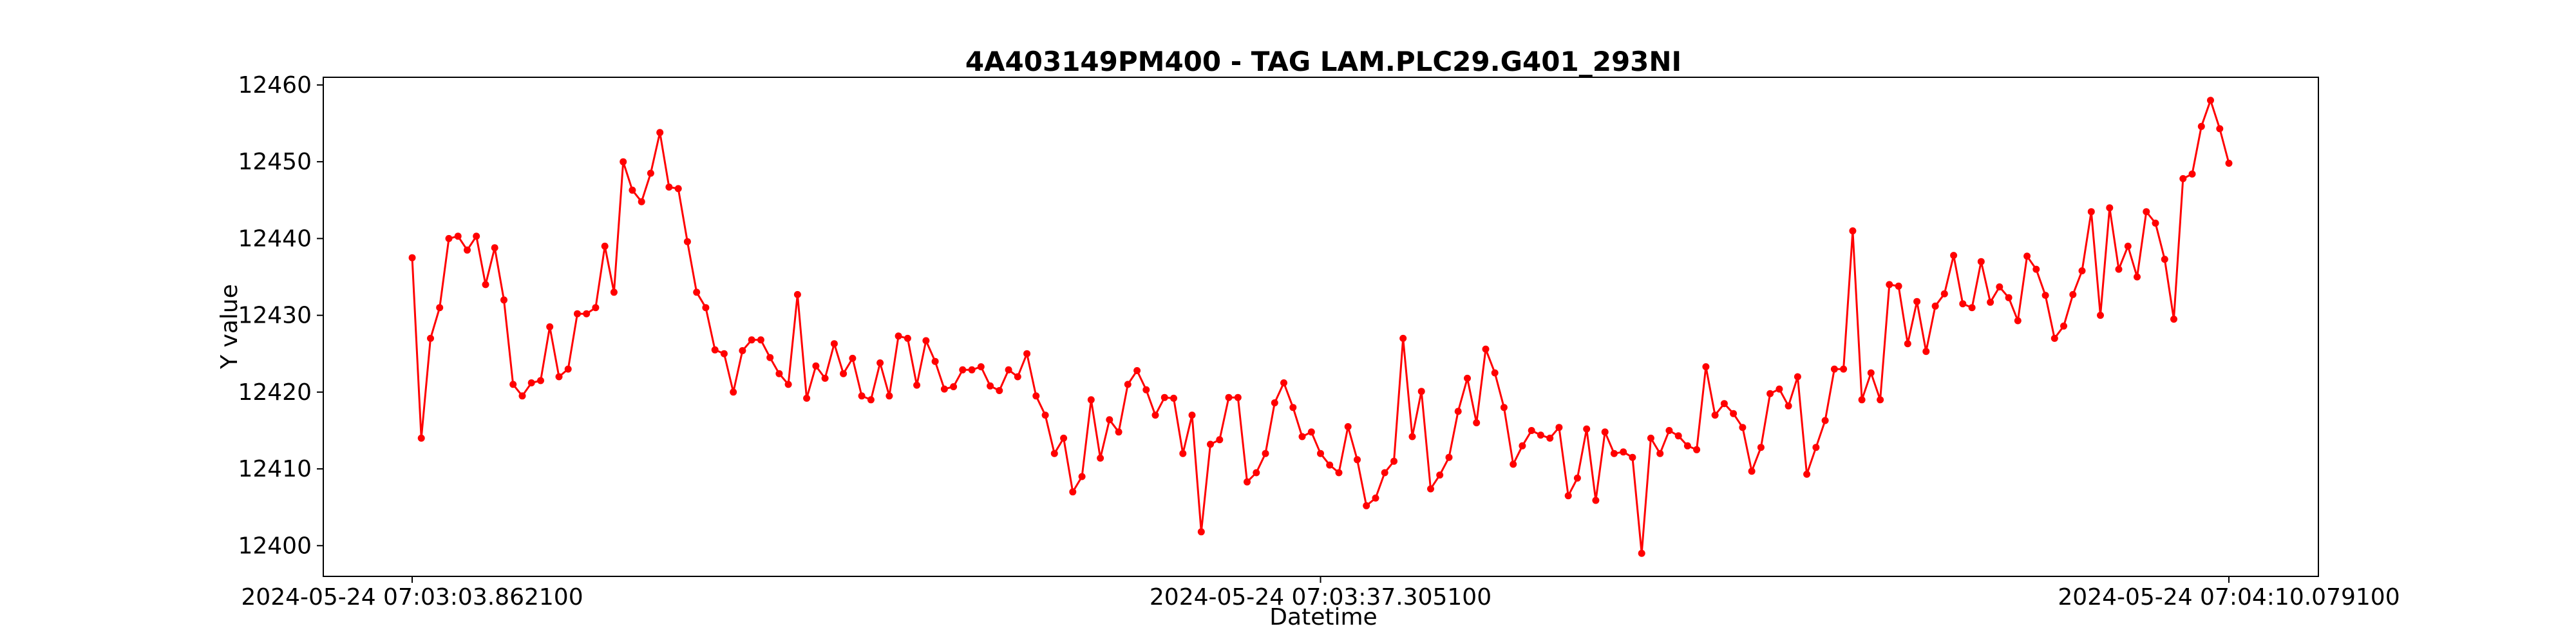 This screenshot has height=644, width=2576. I want to click on y-axis: 12400 12410 12420 12430 12440 12450 12460, so click(280, 315).